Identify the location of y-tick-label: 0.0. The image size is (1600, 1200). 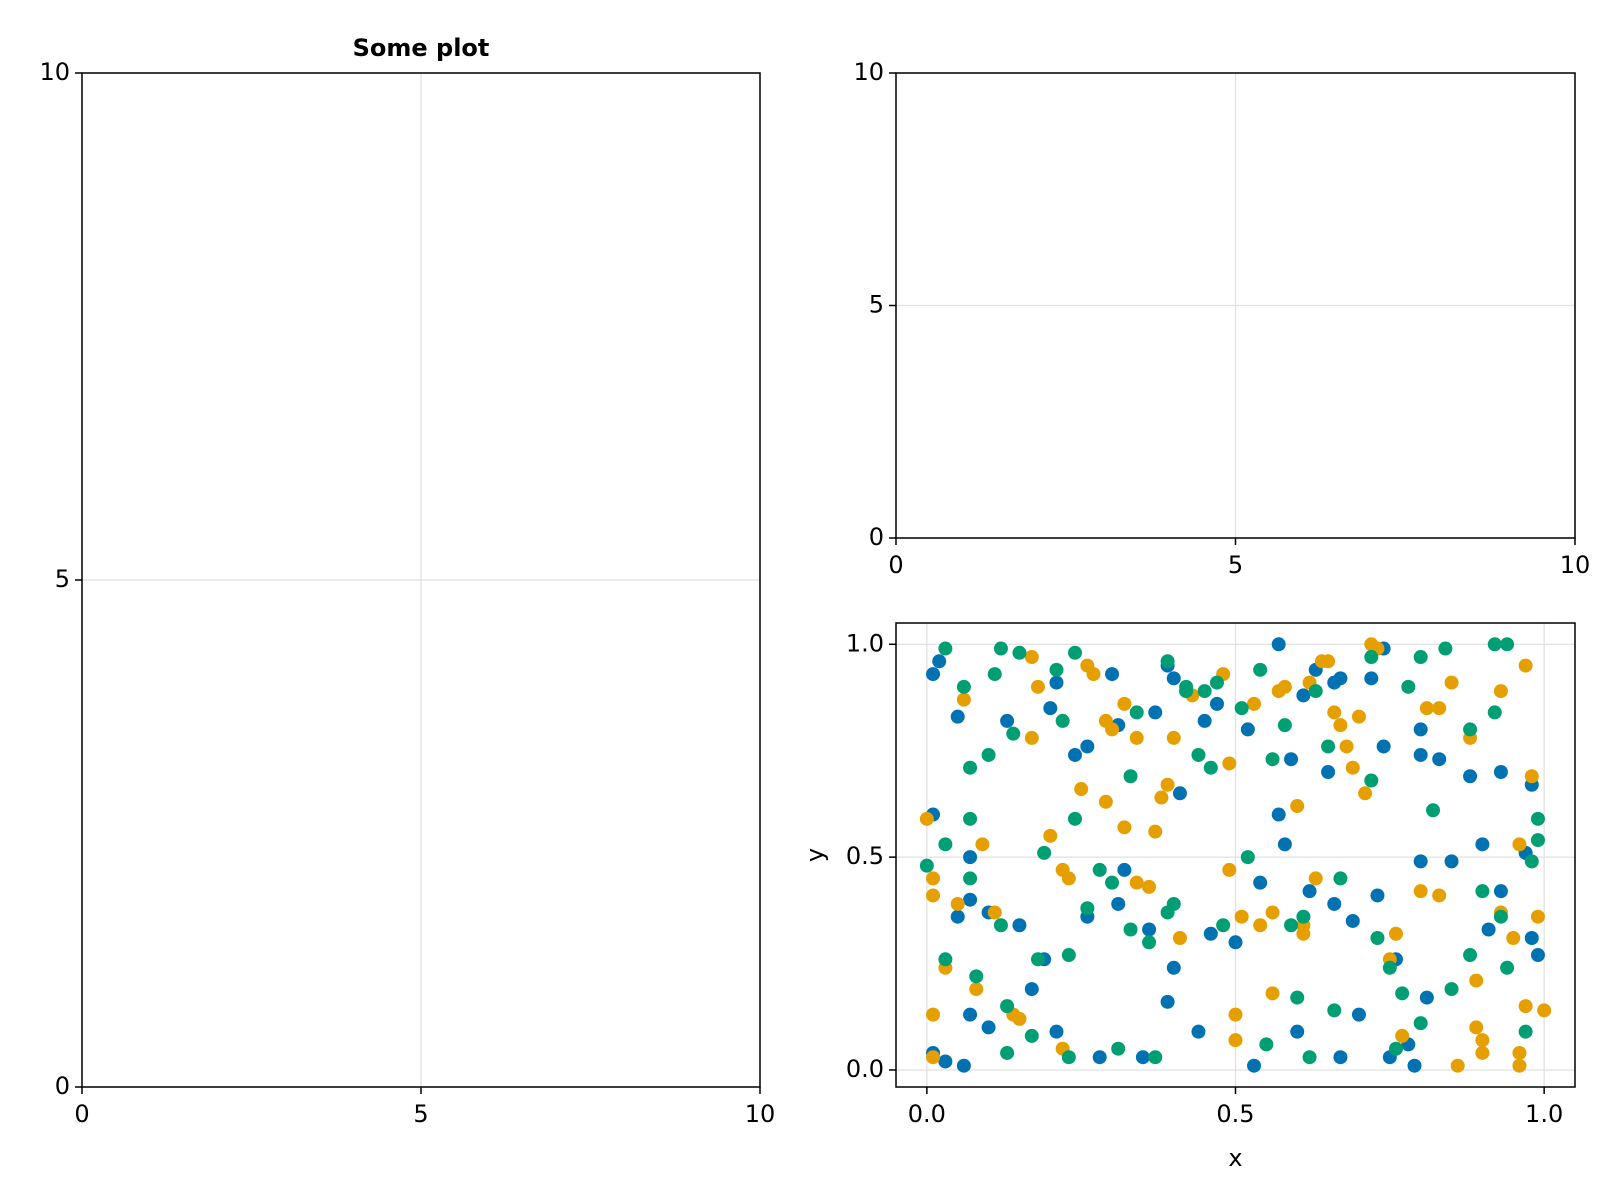
(865, 1069).